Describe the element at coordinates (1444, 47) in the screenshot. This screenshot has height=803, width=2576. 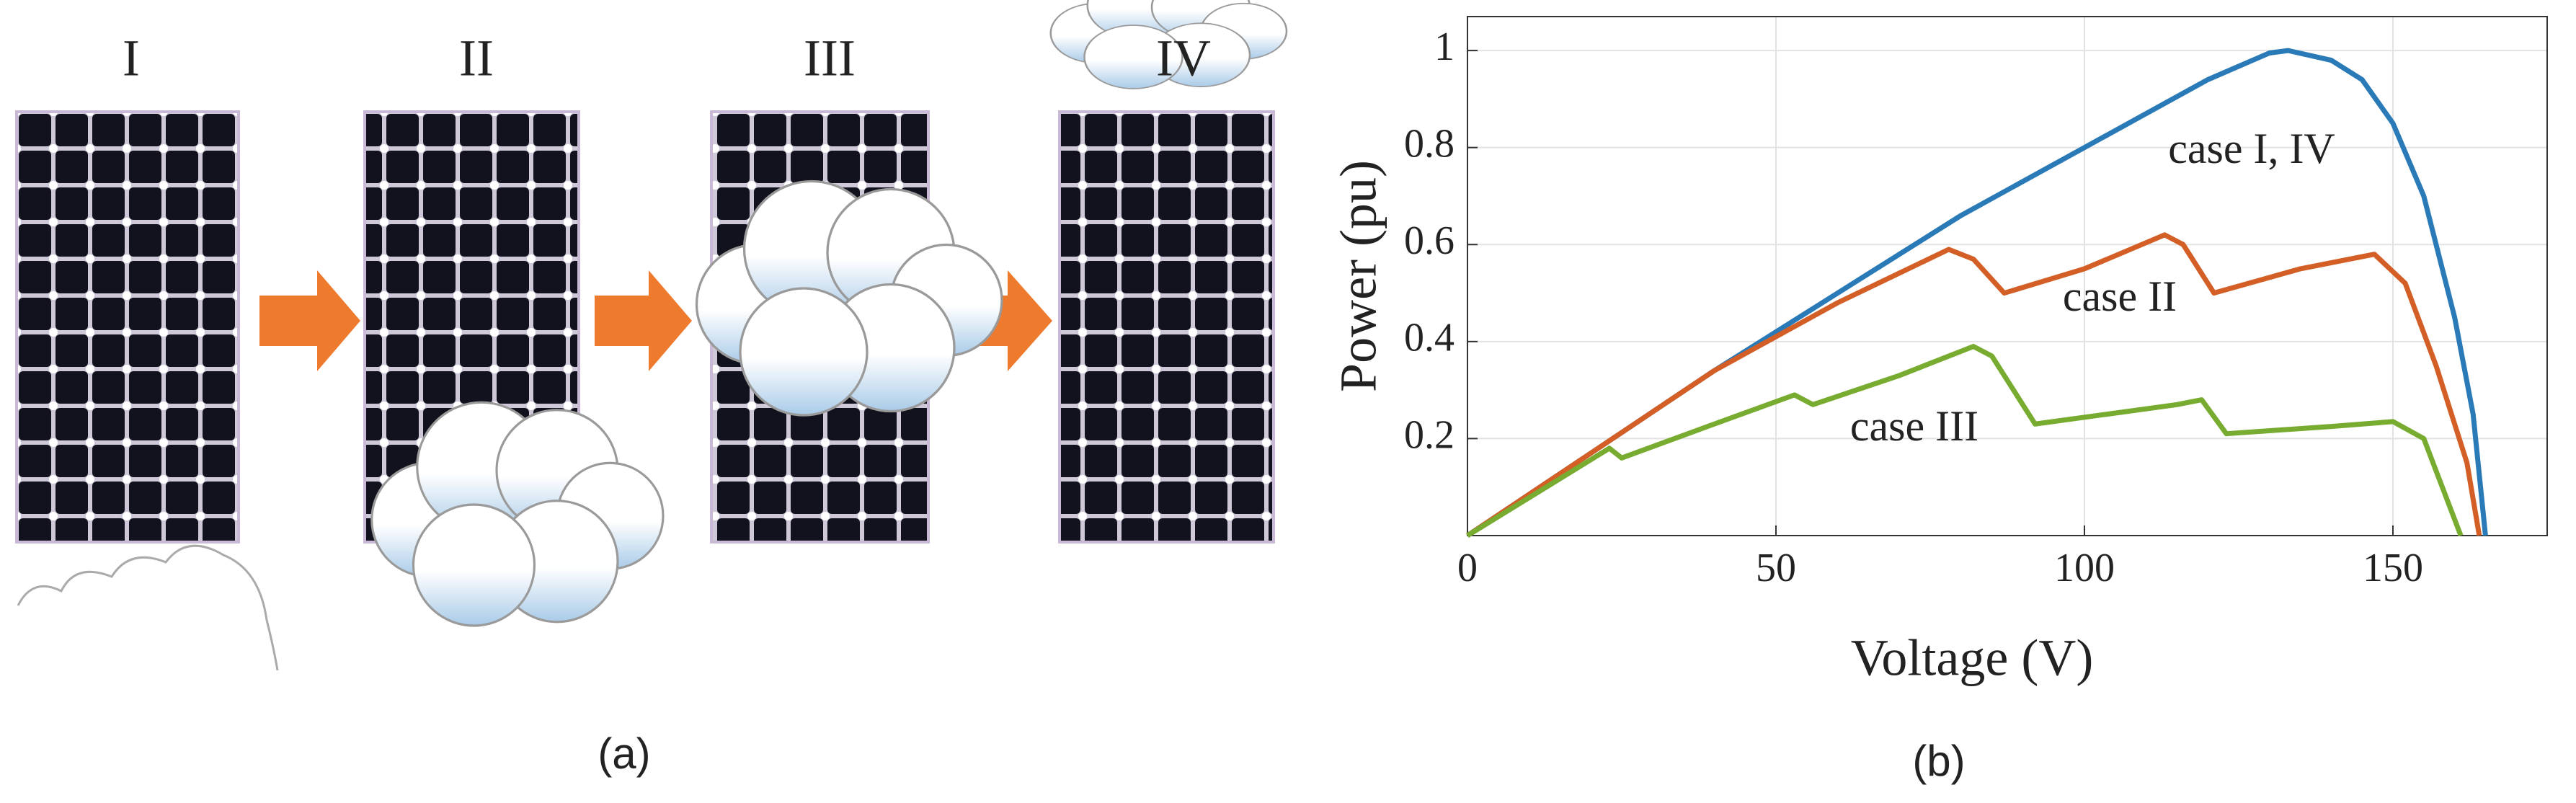
I see `y-tick-label: 1` at that location.